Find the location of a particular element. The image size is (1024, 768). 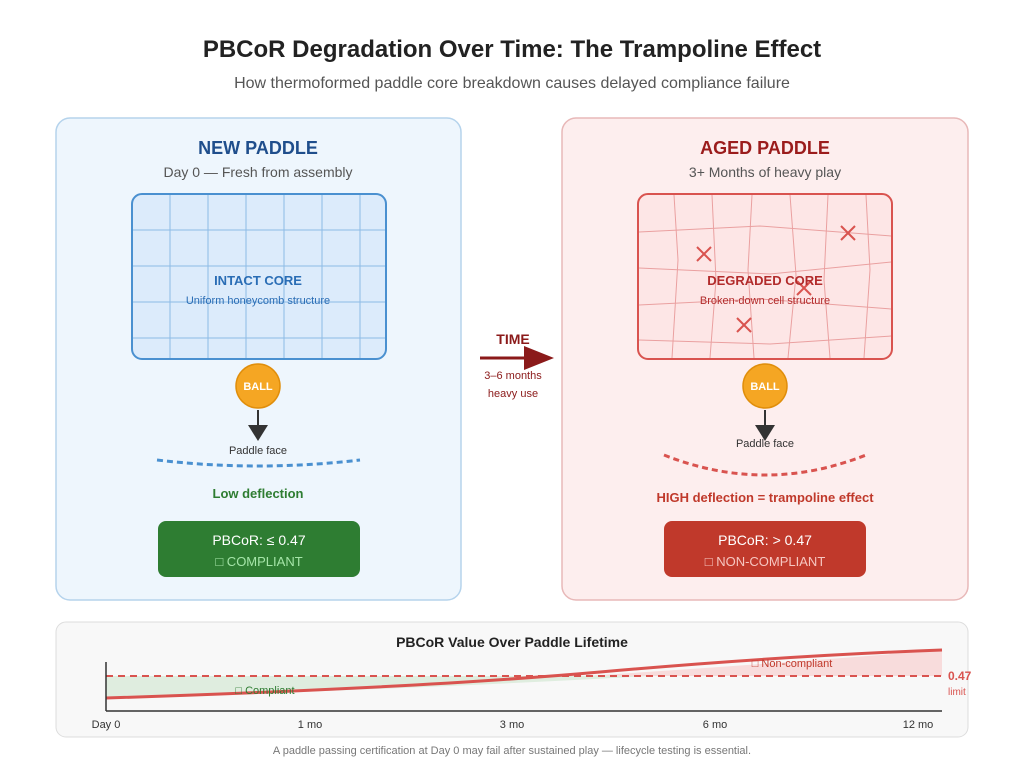

non-compliant-zone is located at coordinates (763, 663).